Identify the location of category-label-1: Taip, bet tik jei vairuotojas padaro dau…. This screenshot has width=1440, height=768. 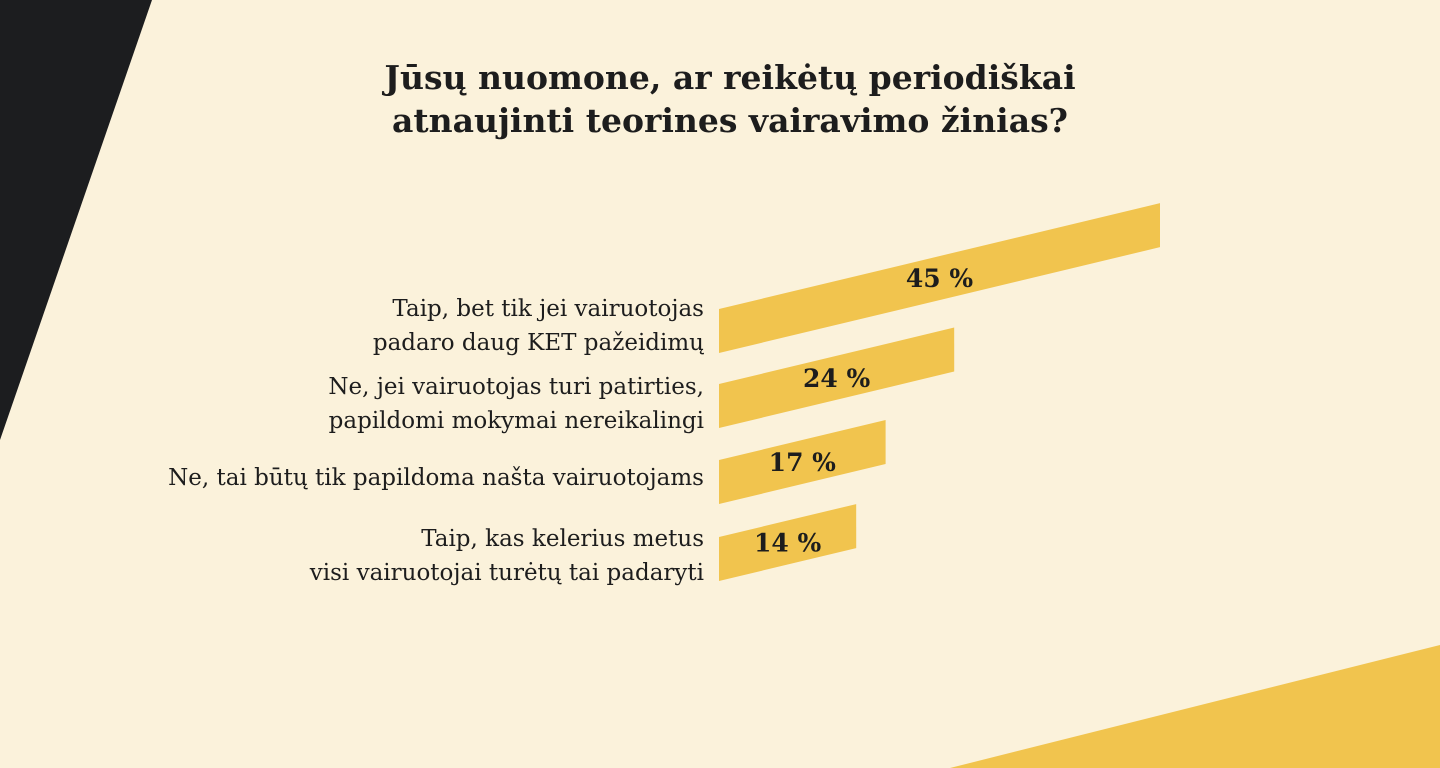
(538, 326).